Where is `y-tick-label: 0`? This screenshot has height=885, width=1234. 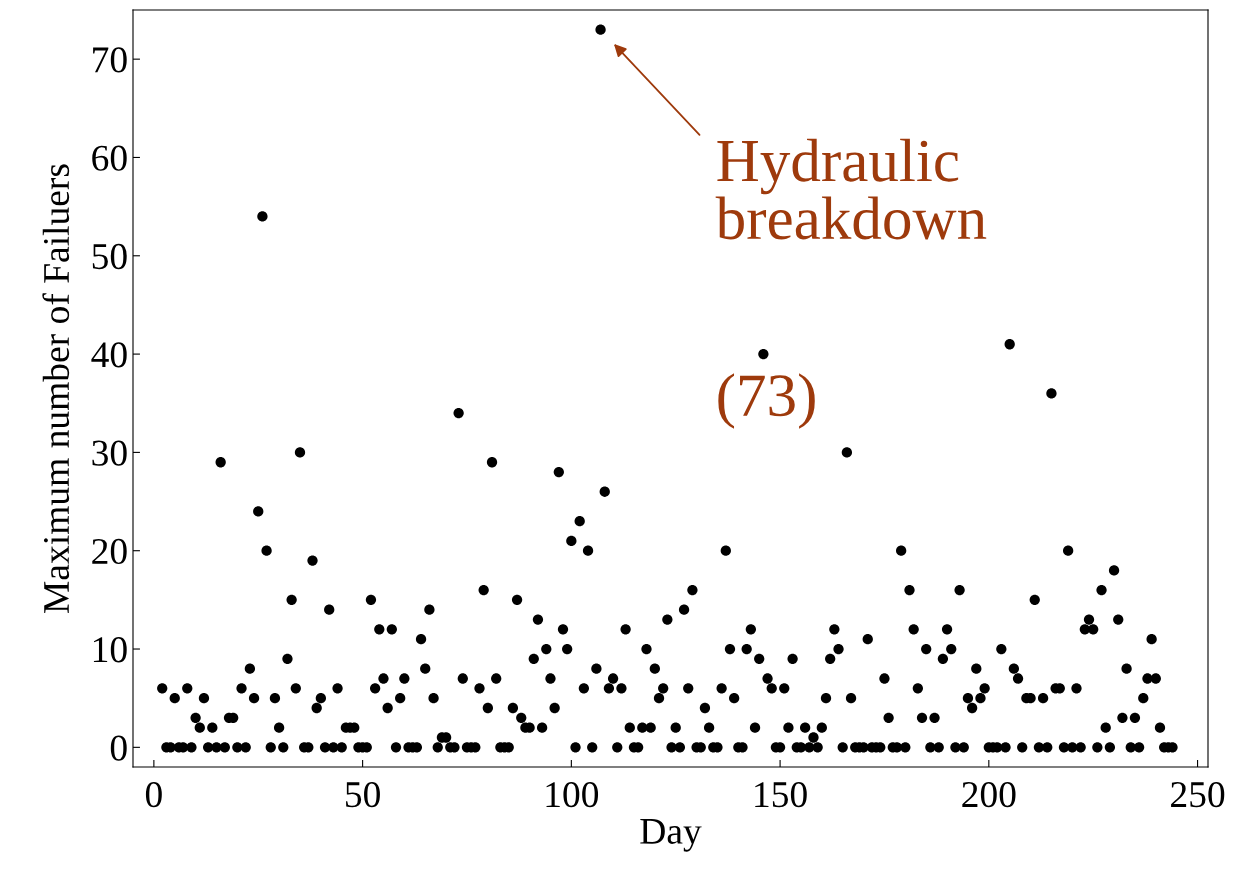 y-tick-label: 0 is located at coordinates (118, 748).